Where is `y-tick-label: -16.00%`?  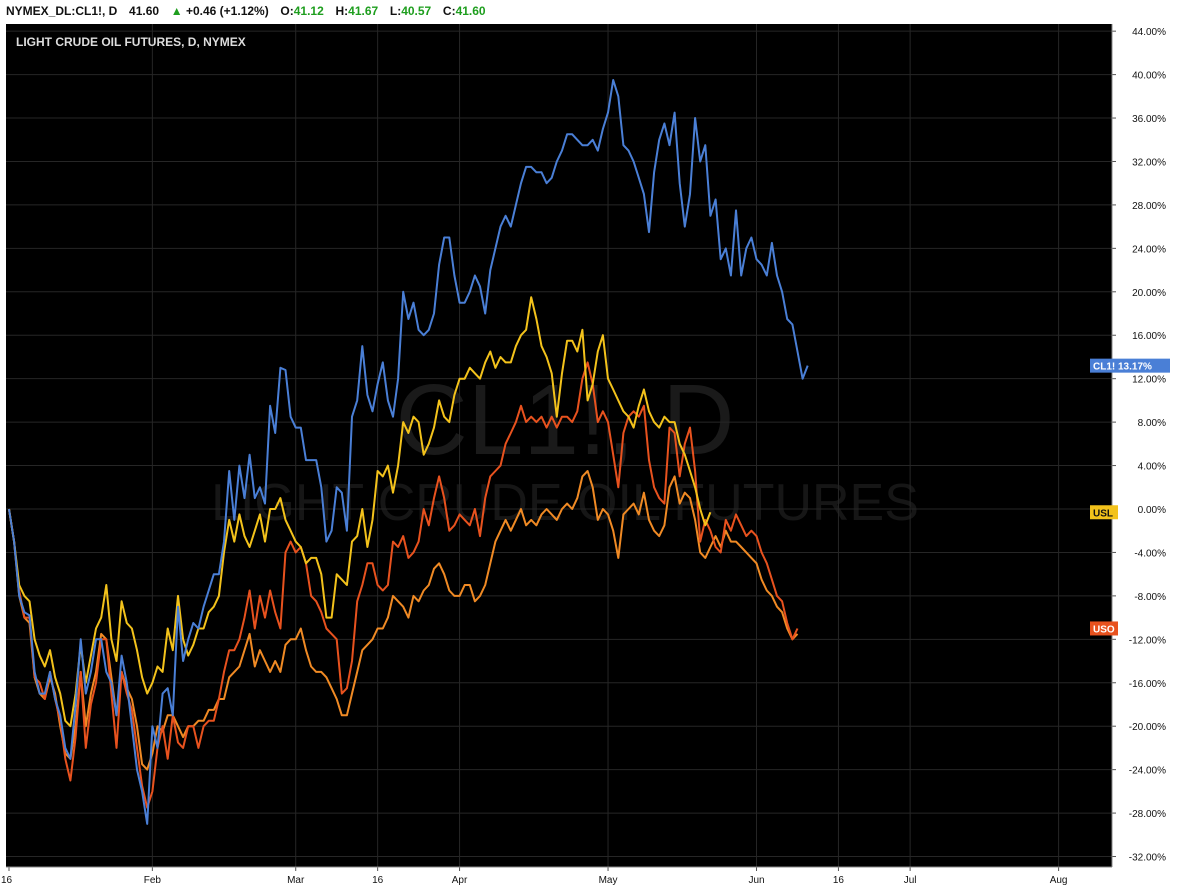
y-tick-label: -16.00% is located at coordinates (1147, 684).